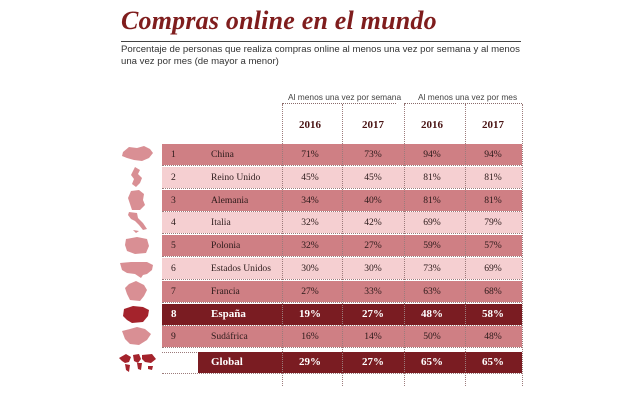  Describe the element at coordinates (432, 362) in the screenshot. I see `value-cell-2016-monthly: 65%` at that location.